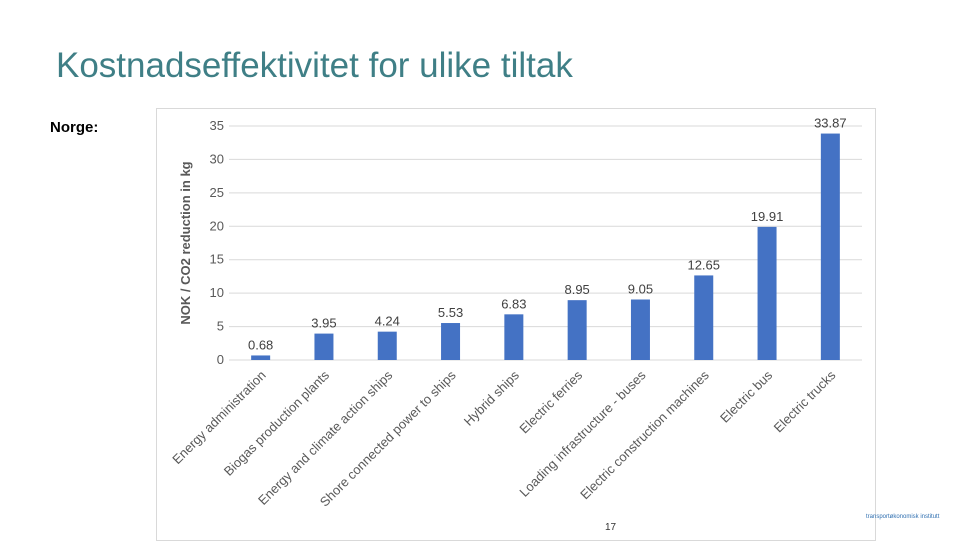  What do you see at coordinates (220, 326) in the screenshot?
I see `y-tick-label: 5` at bounding box center [220, 326].